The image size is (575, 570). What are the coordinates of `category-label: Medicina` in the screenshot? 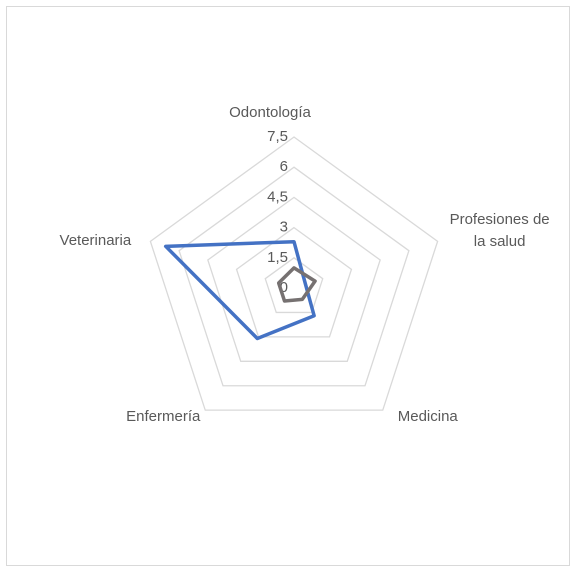 It's located at (427, 417).